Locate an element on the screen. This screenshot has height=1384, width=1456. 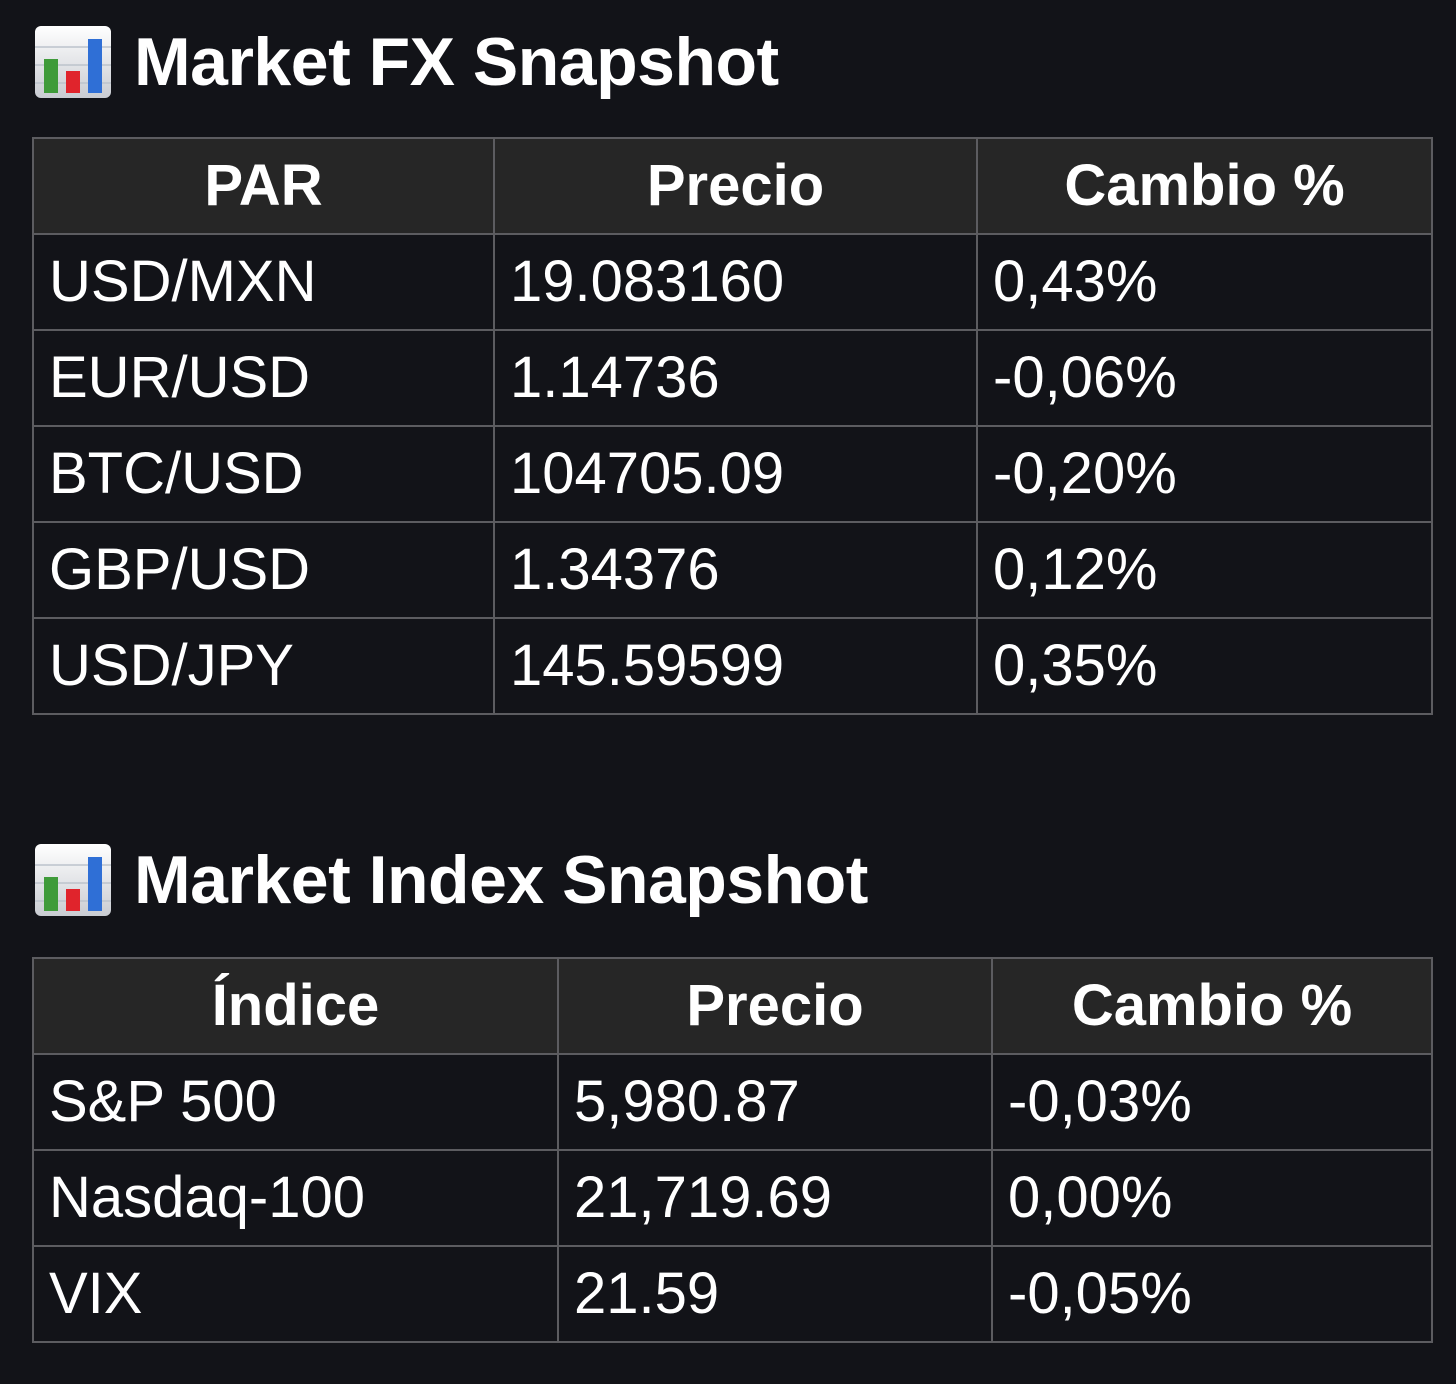
fx-price: 104705.09 is located at coordinates (735, 474).